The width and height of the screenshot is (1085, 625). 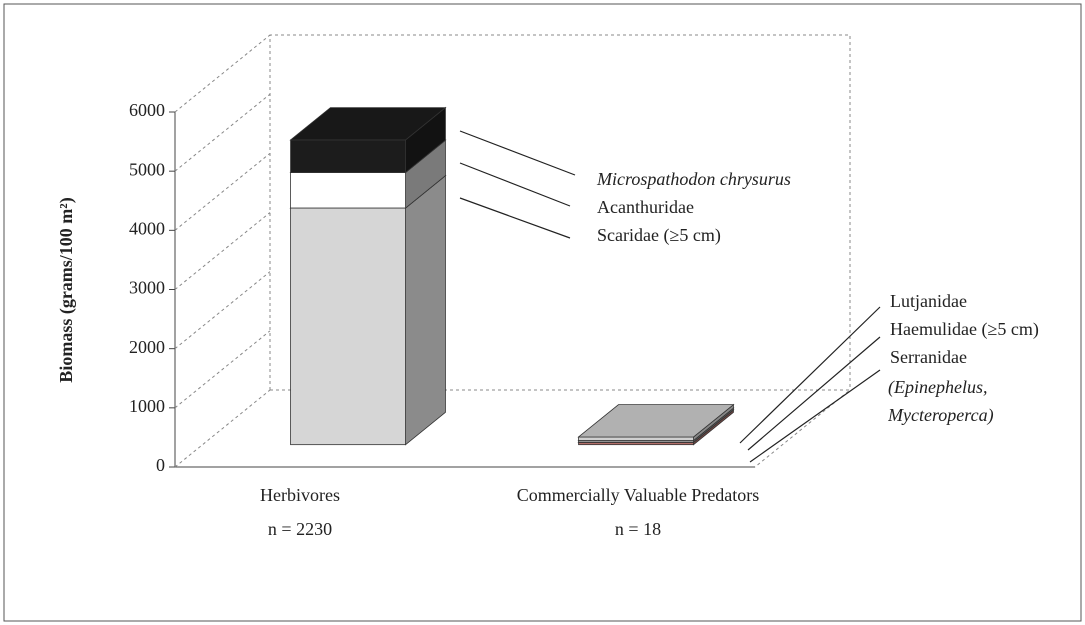 What do you see at coordinates (147, 228) in the screenshot?
I see `y-tick-label: 4000` at bounding box center [147, 228].